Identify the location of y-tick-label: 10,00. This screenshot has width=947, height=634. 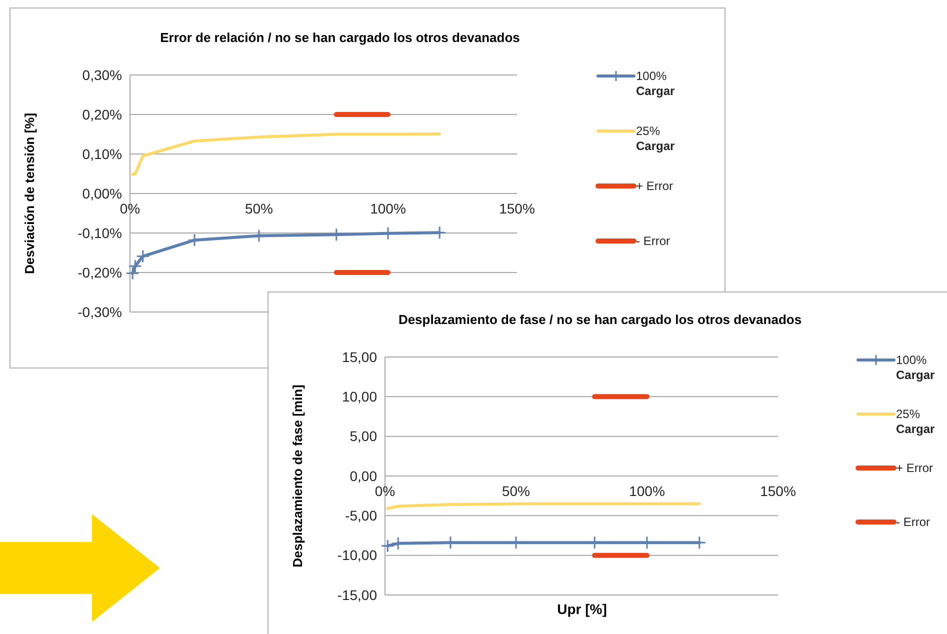
(360, 396).